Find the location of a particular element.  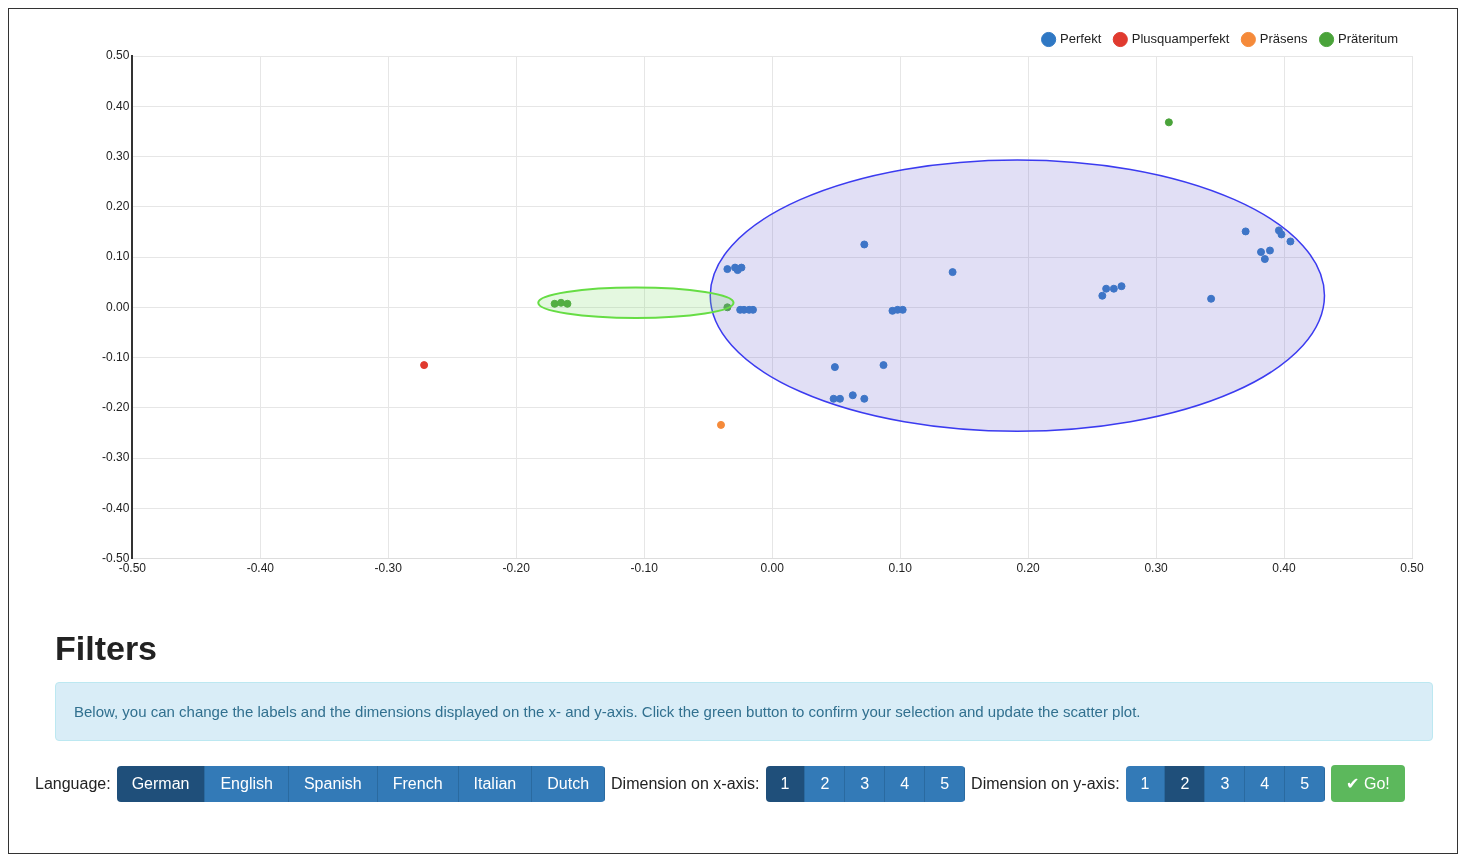

x-tick-label: -0.40 is located at coordinates (260, 568).